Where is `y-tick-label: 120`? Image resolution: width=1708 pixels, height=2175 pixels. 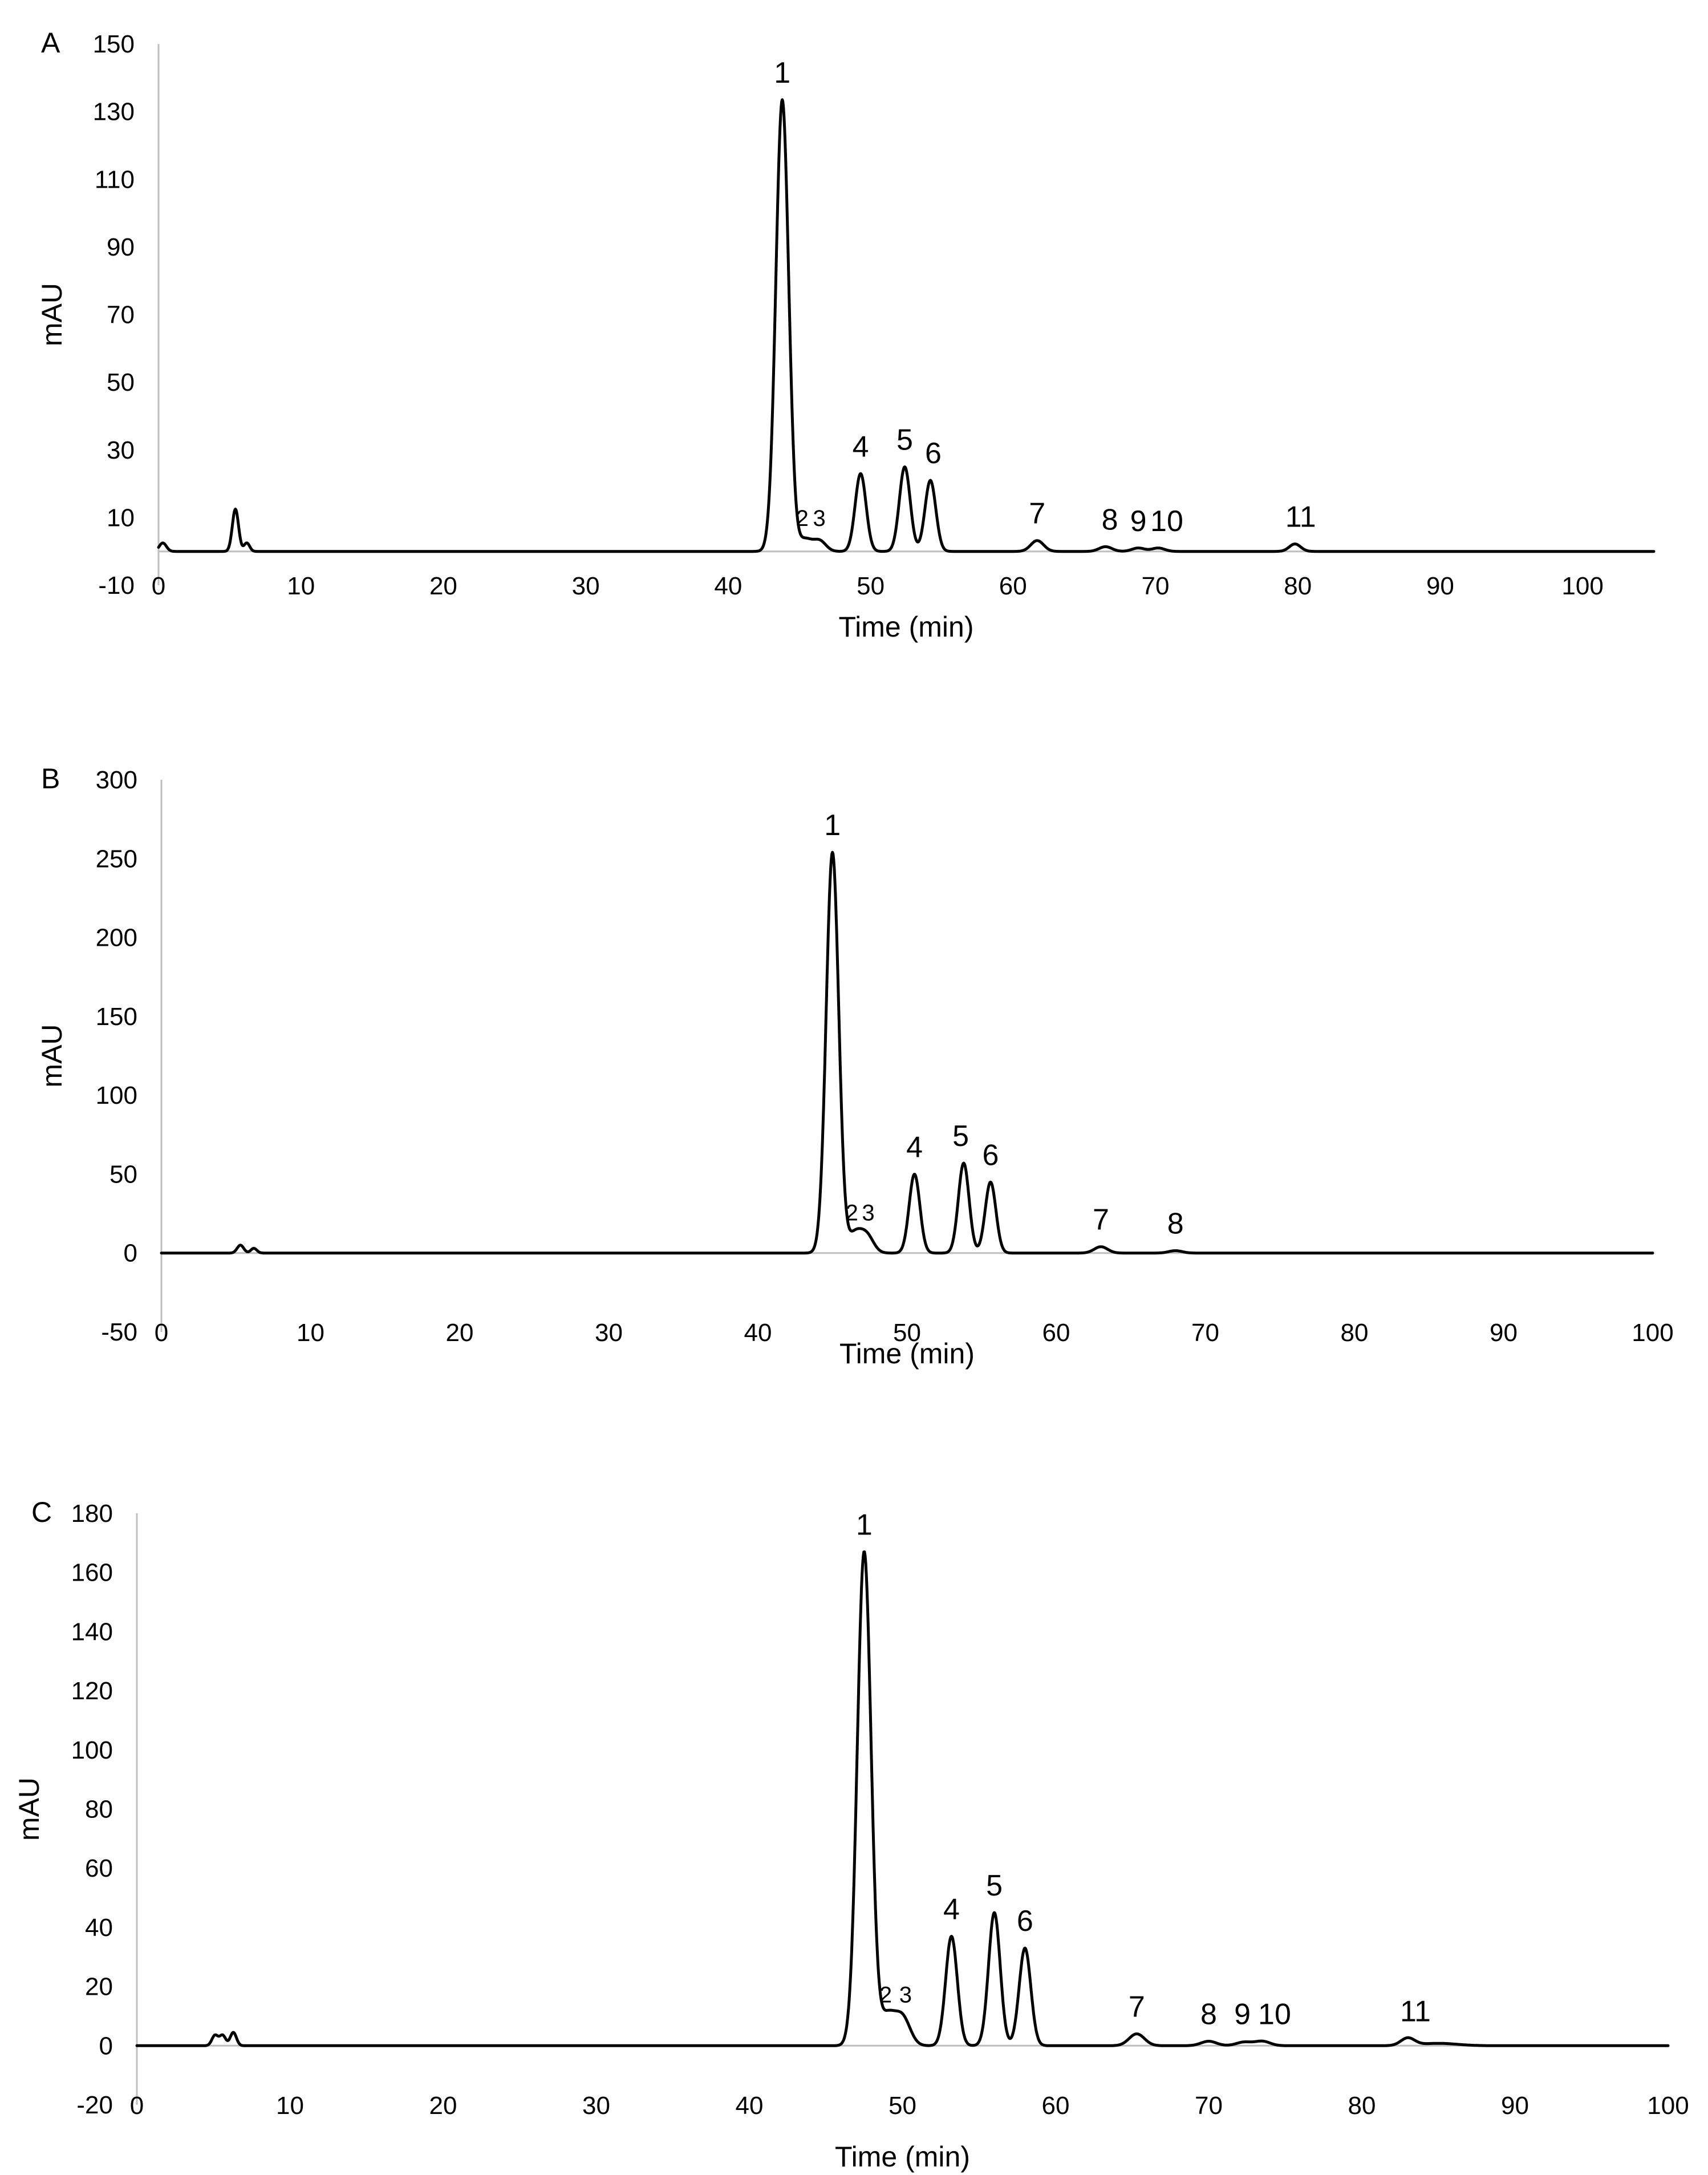
y-tick-label: 120 is located at coordinates (92, 1691).